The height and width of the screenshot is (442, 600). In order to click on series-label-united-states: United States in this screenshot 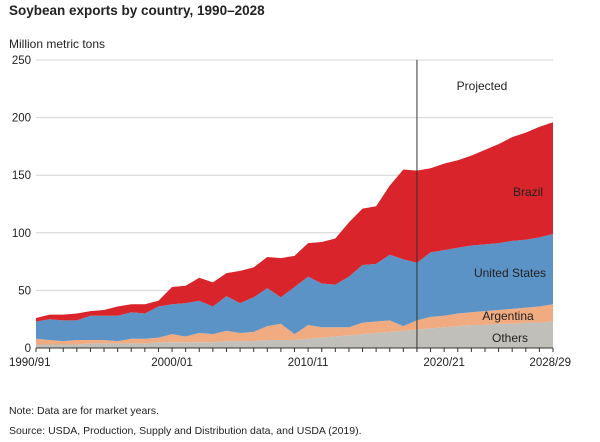, I will do `click(510, 273)`.